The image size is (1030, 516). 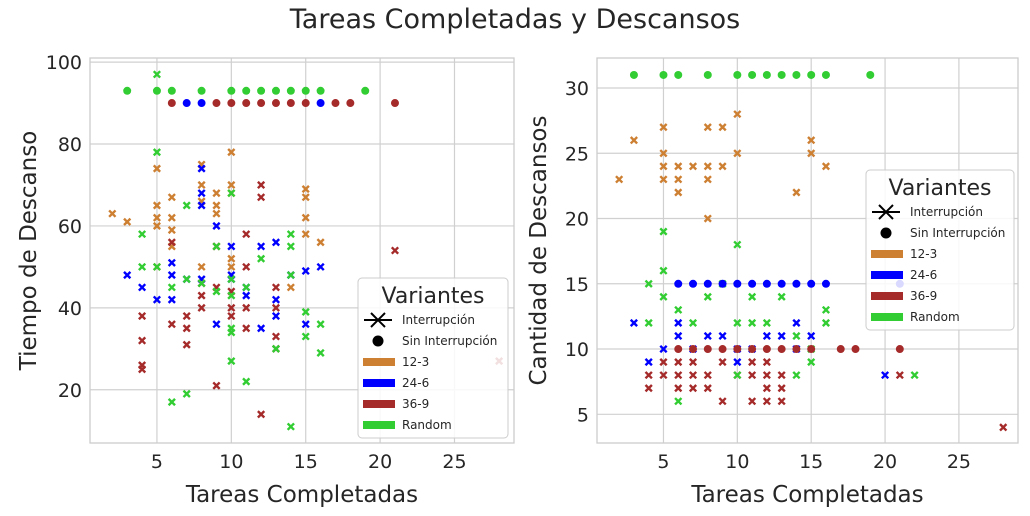 I want to click on chart1-xtick-label: 25, so click(x=454, y=462).